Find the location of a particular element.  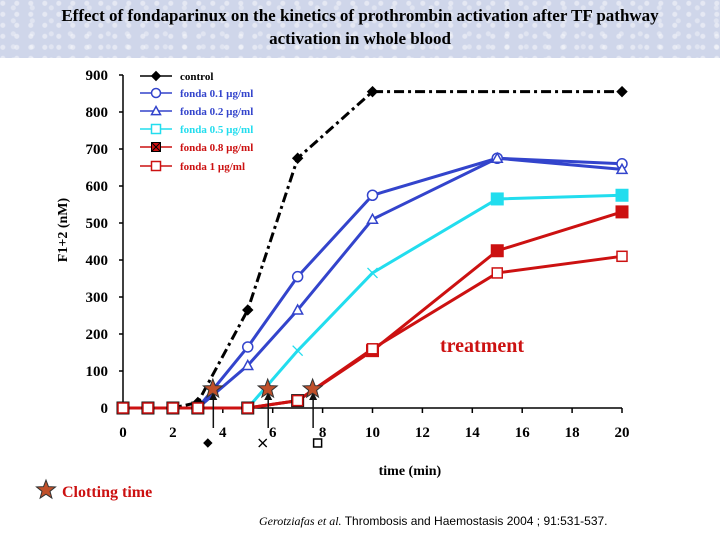

citation-authors: Gerotziafas et al. is located at coordinates (300, 521).